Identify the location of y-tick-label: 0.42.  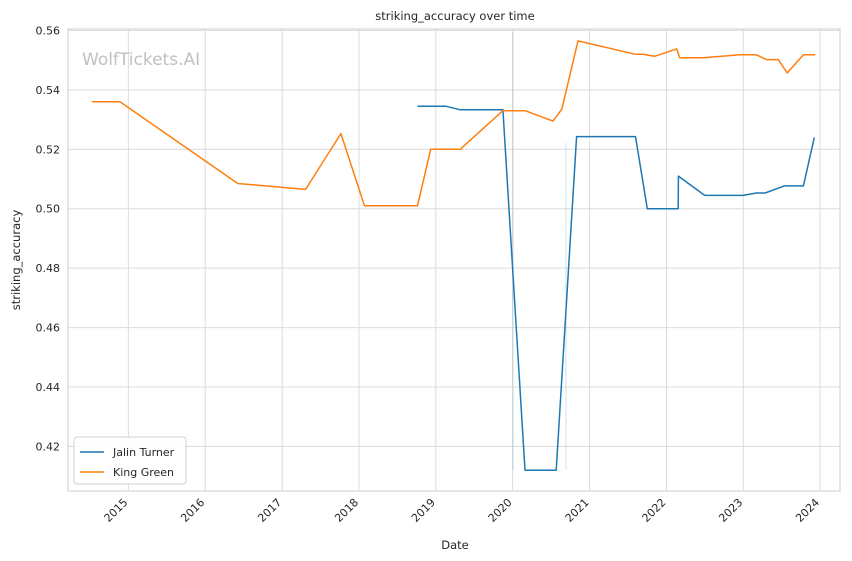
(48, 446).